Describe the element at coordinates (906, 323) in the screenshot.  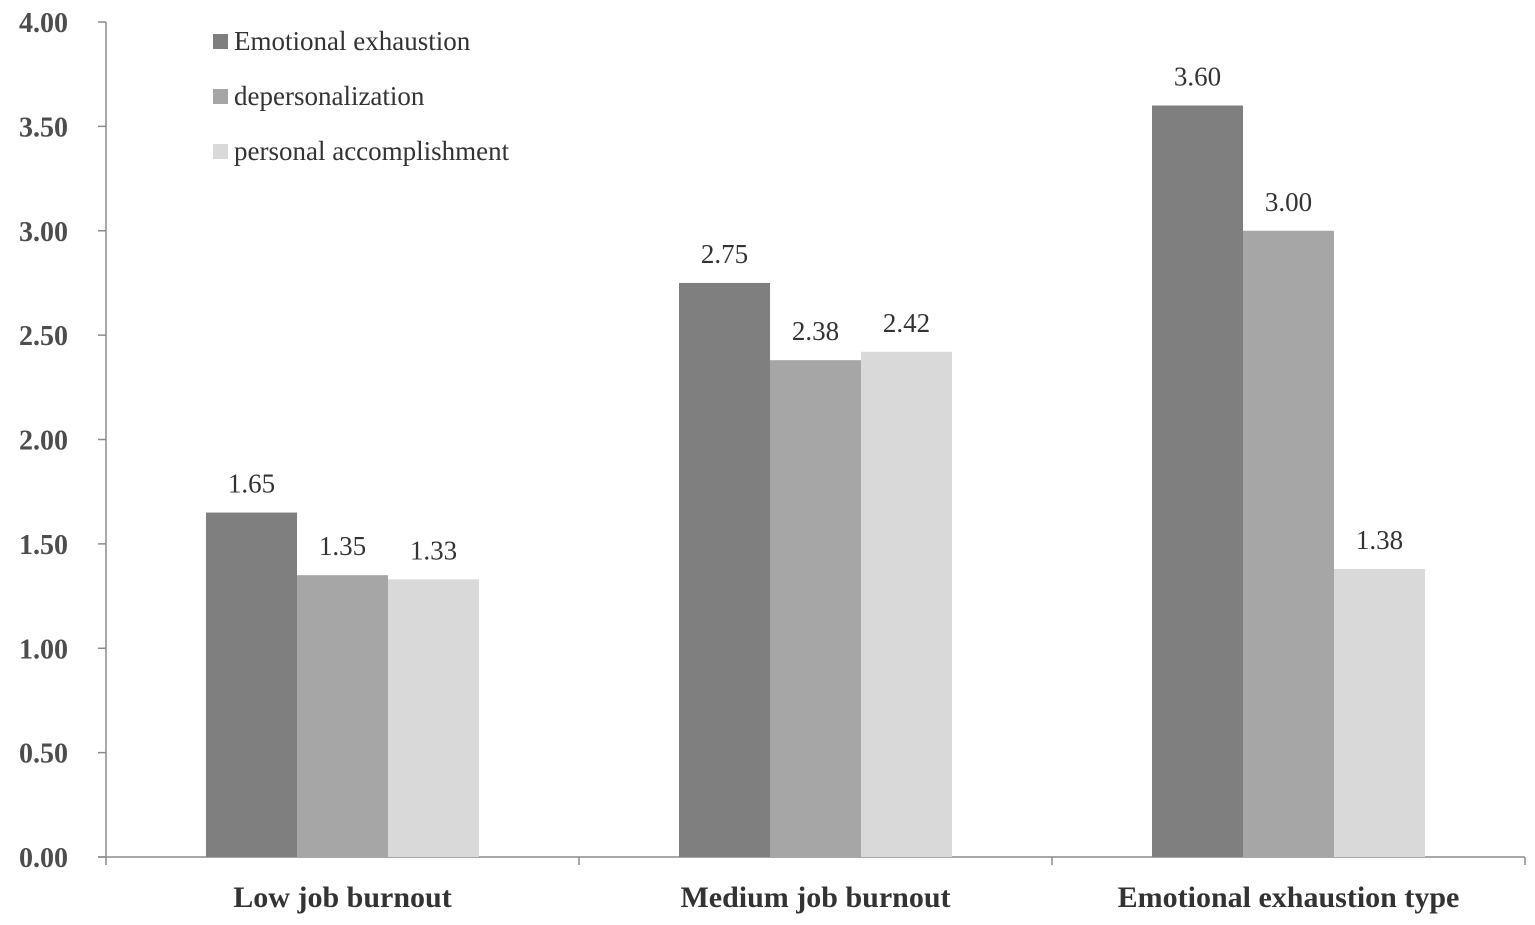
I see `data-label: 2.42` at that location.